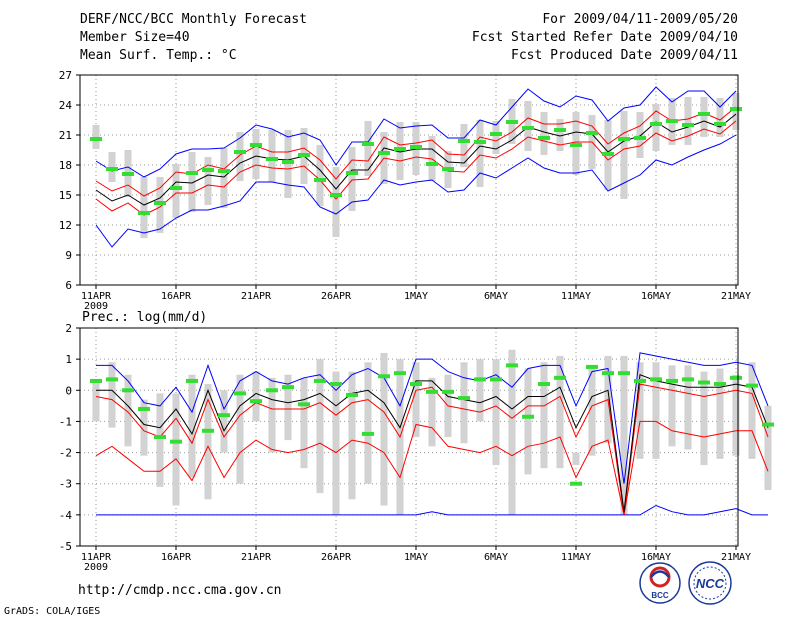 The height and width of the screenshot is (619, 800). Describe the element at coordinates (65, 225) in the screenshot. I see `temp-y-tick-label: 12` at that location.